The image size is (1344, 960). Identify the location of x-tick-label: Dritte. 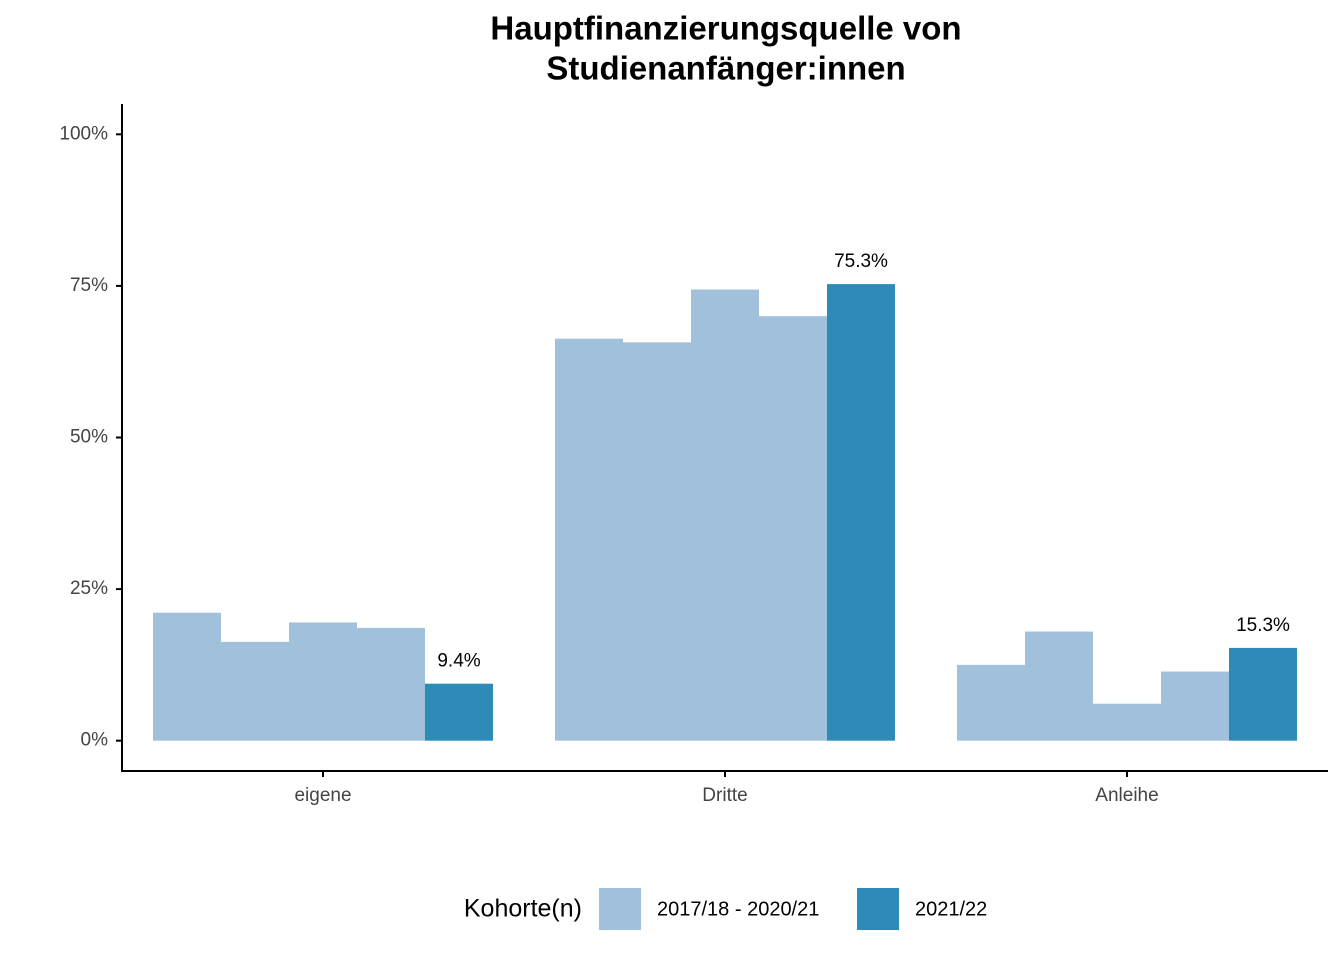
(724, 795).